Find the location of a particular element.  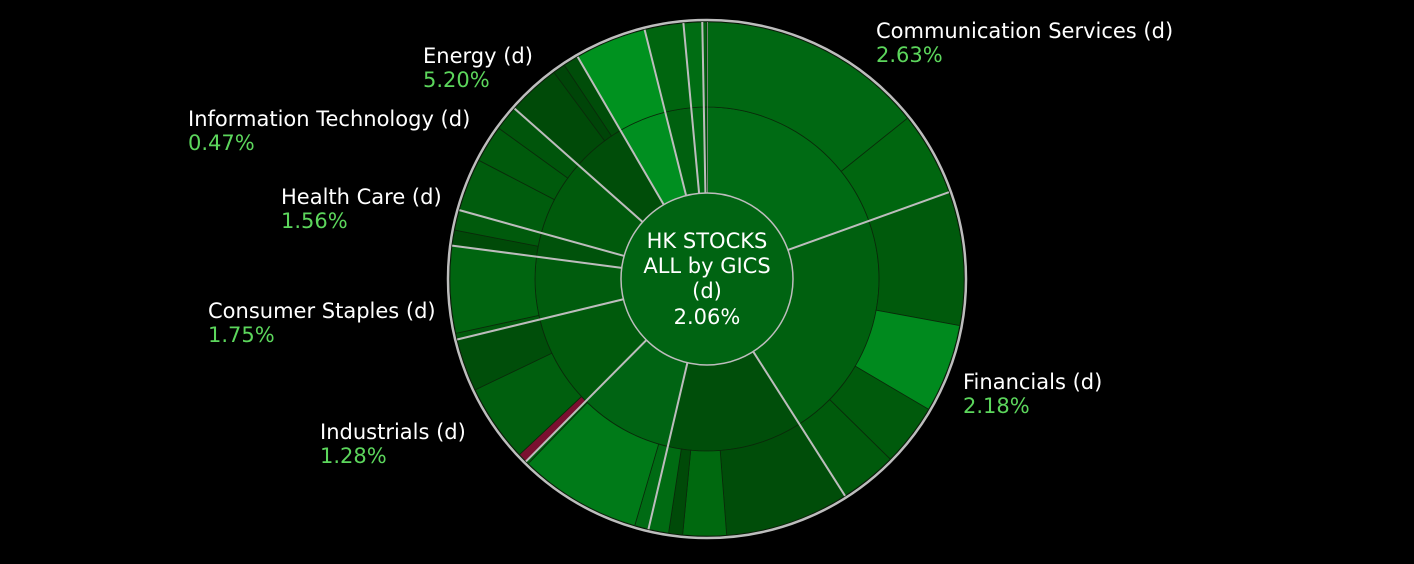

sector-label-group-9: Energy (d)5.20% is located at coordinates (478, 68).